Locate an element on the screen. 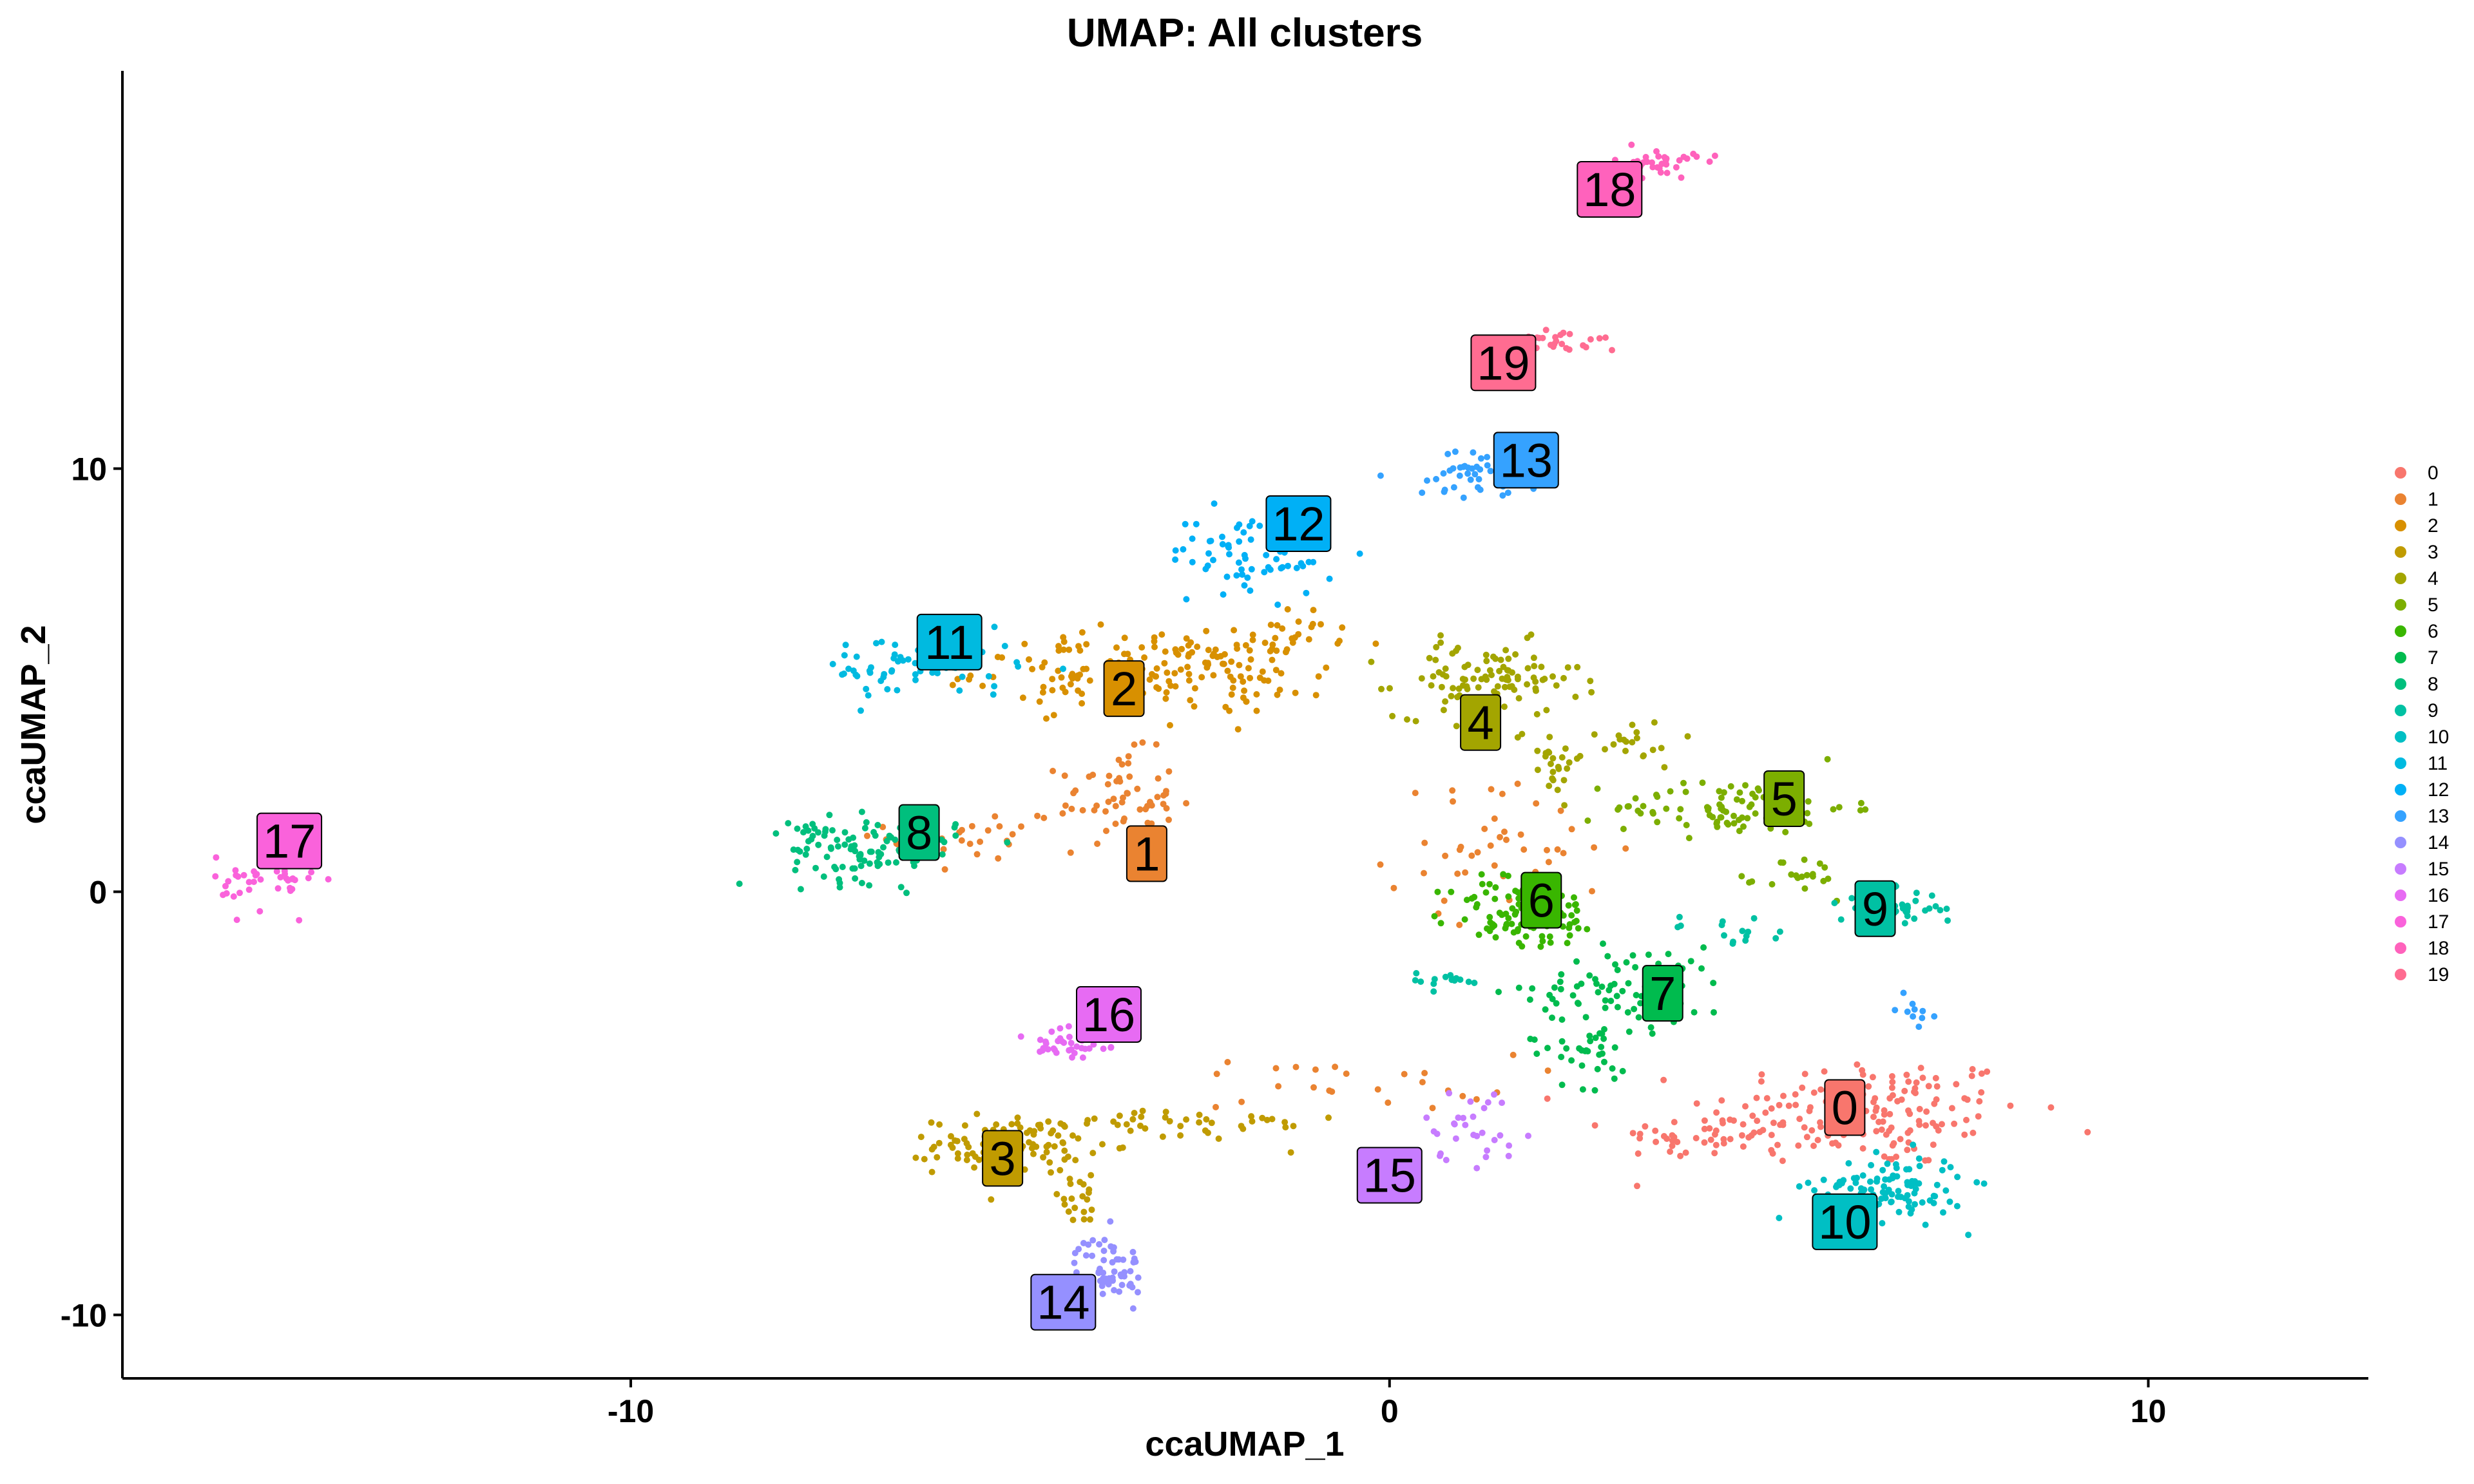 This screenshot has height=1484, width=2474. cluster-label-text: 18 is located at coordinates (1609, 189).